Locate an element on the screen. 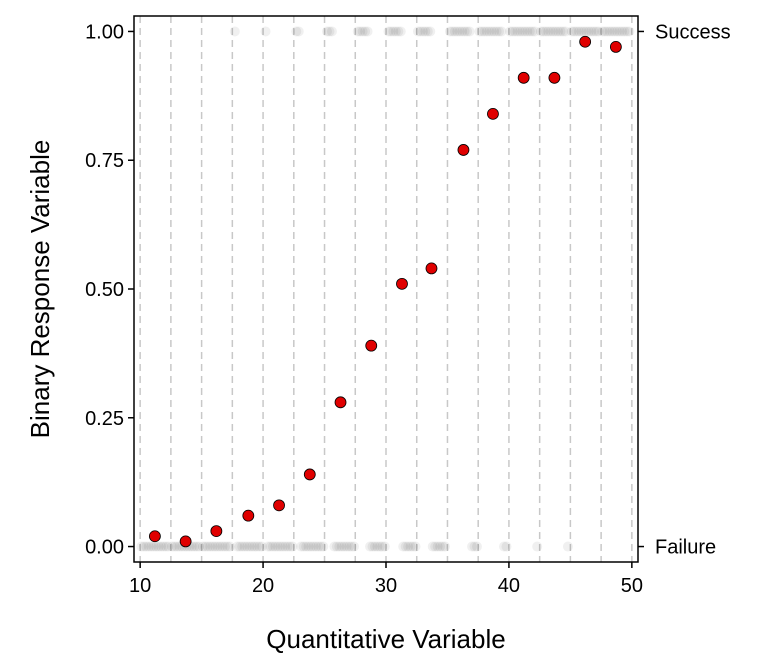 The width and height of the screenshot is (768, 672). x-tick-label: 20 is located at coordinates (263, 586).